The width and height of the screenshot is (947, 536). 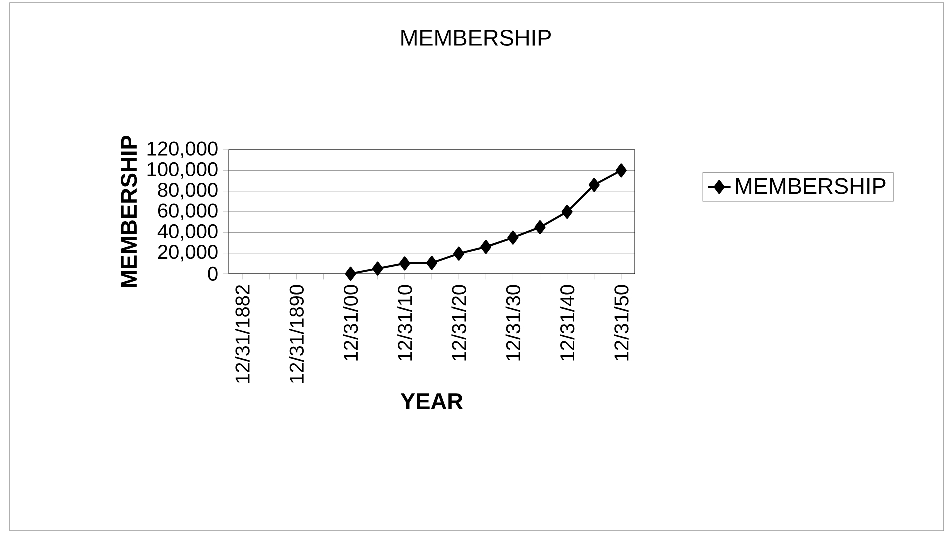 I want to click on x-tick-label: 12/31/1882, so click(x=242, y=334).